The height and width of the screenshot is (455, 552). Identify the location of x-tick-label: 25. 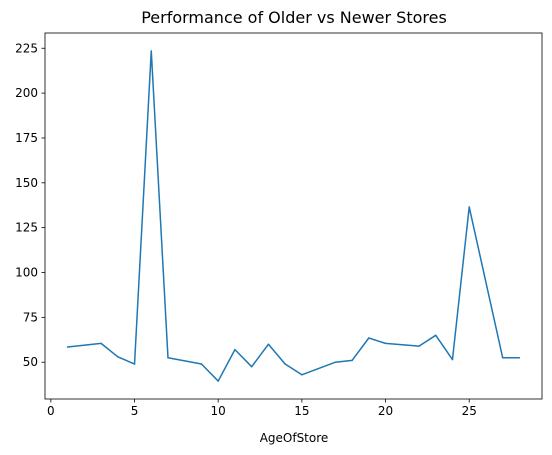
(469, 411).